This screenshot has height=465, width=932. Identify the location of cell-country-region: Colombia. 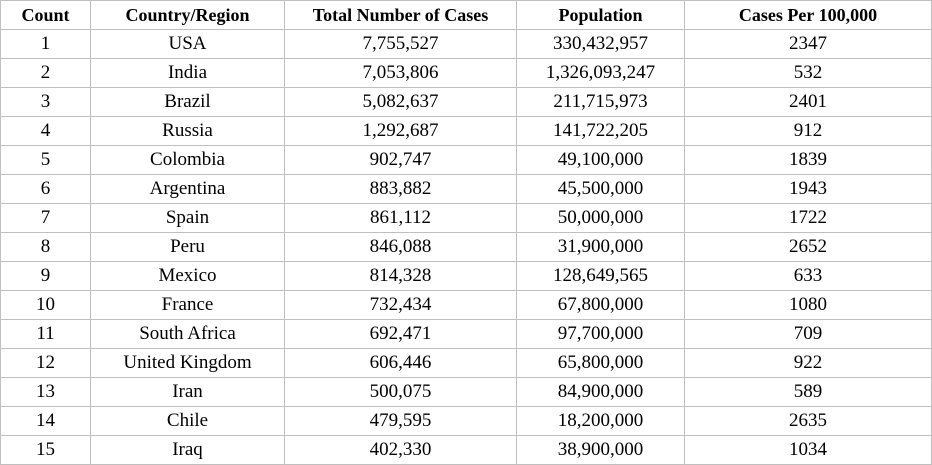
(187, 160).